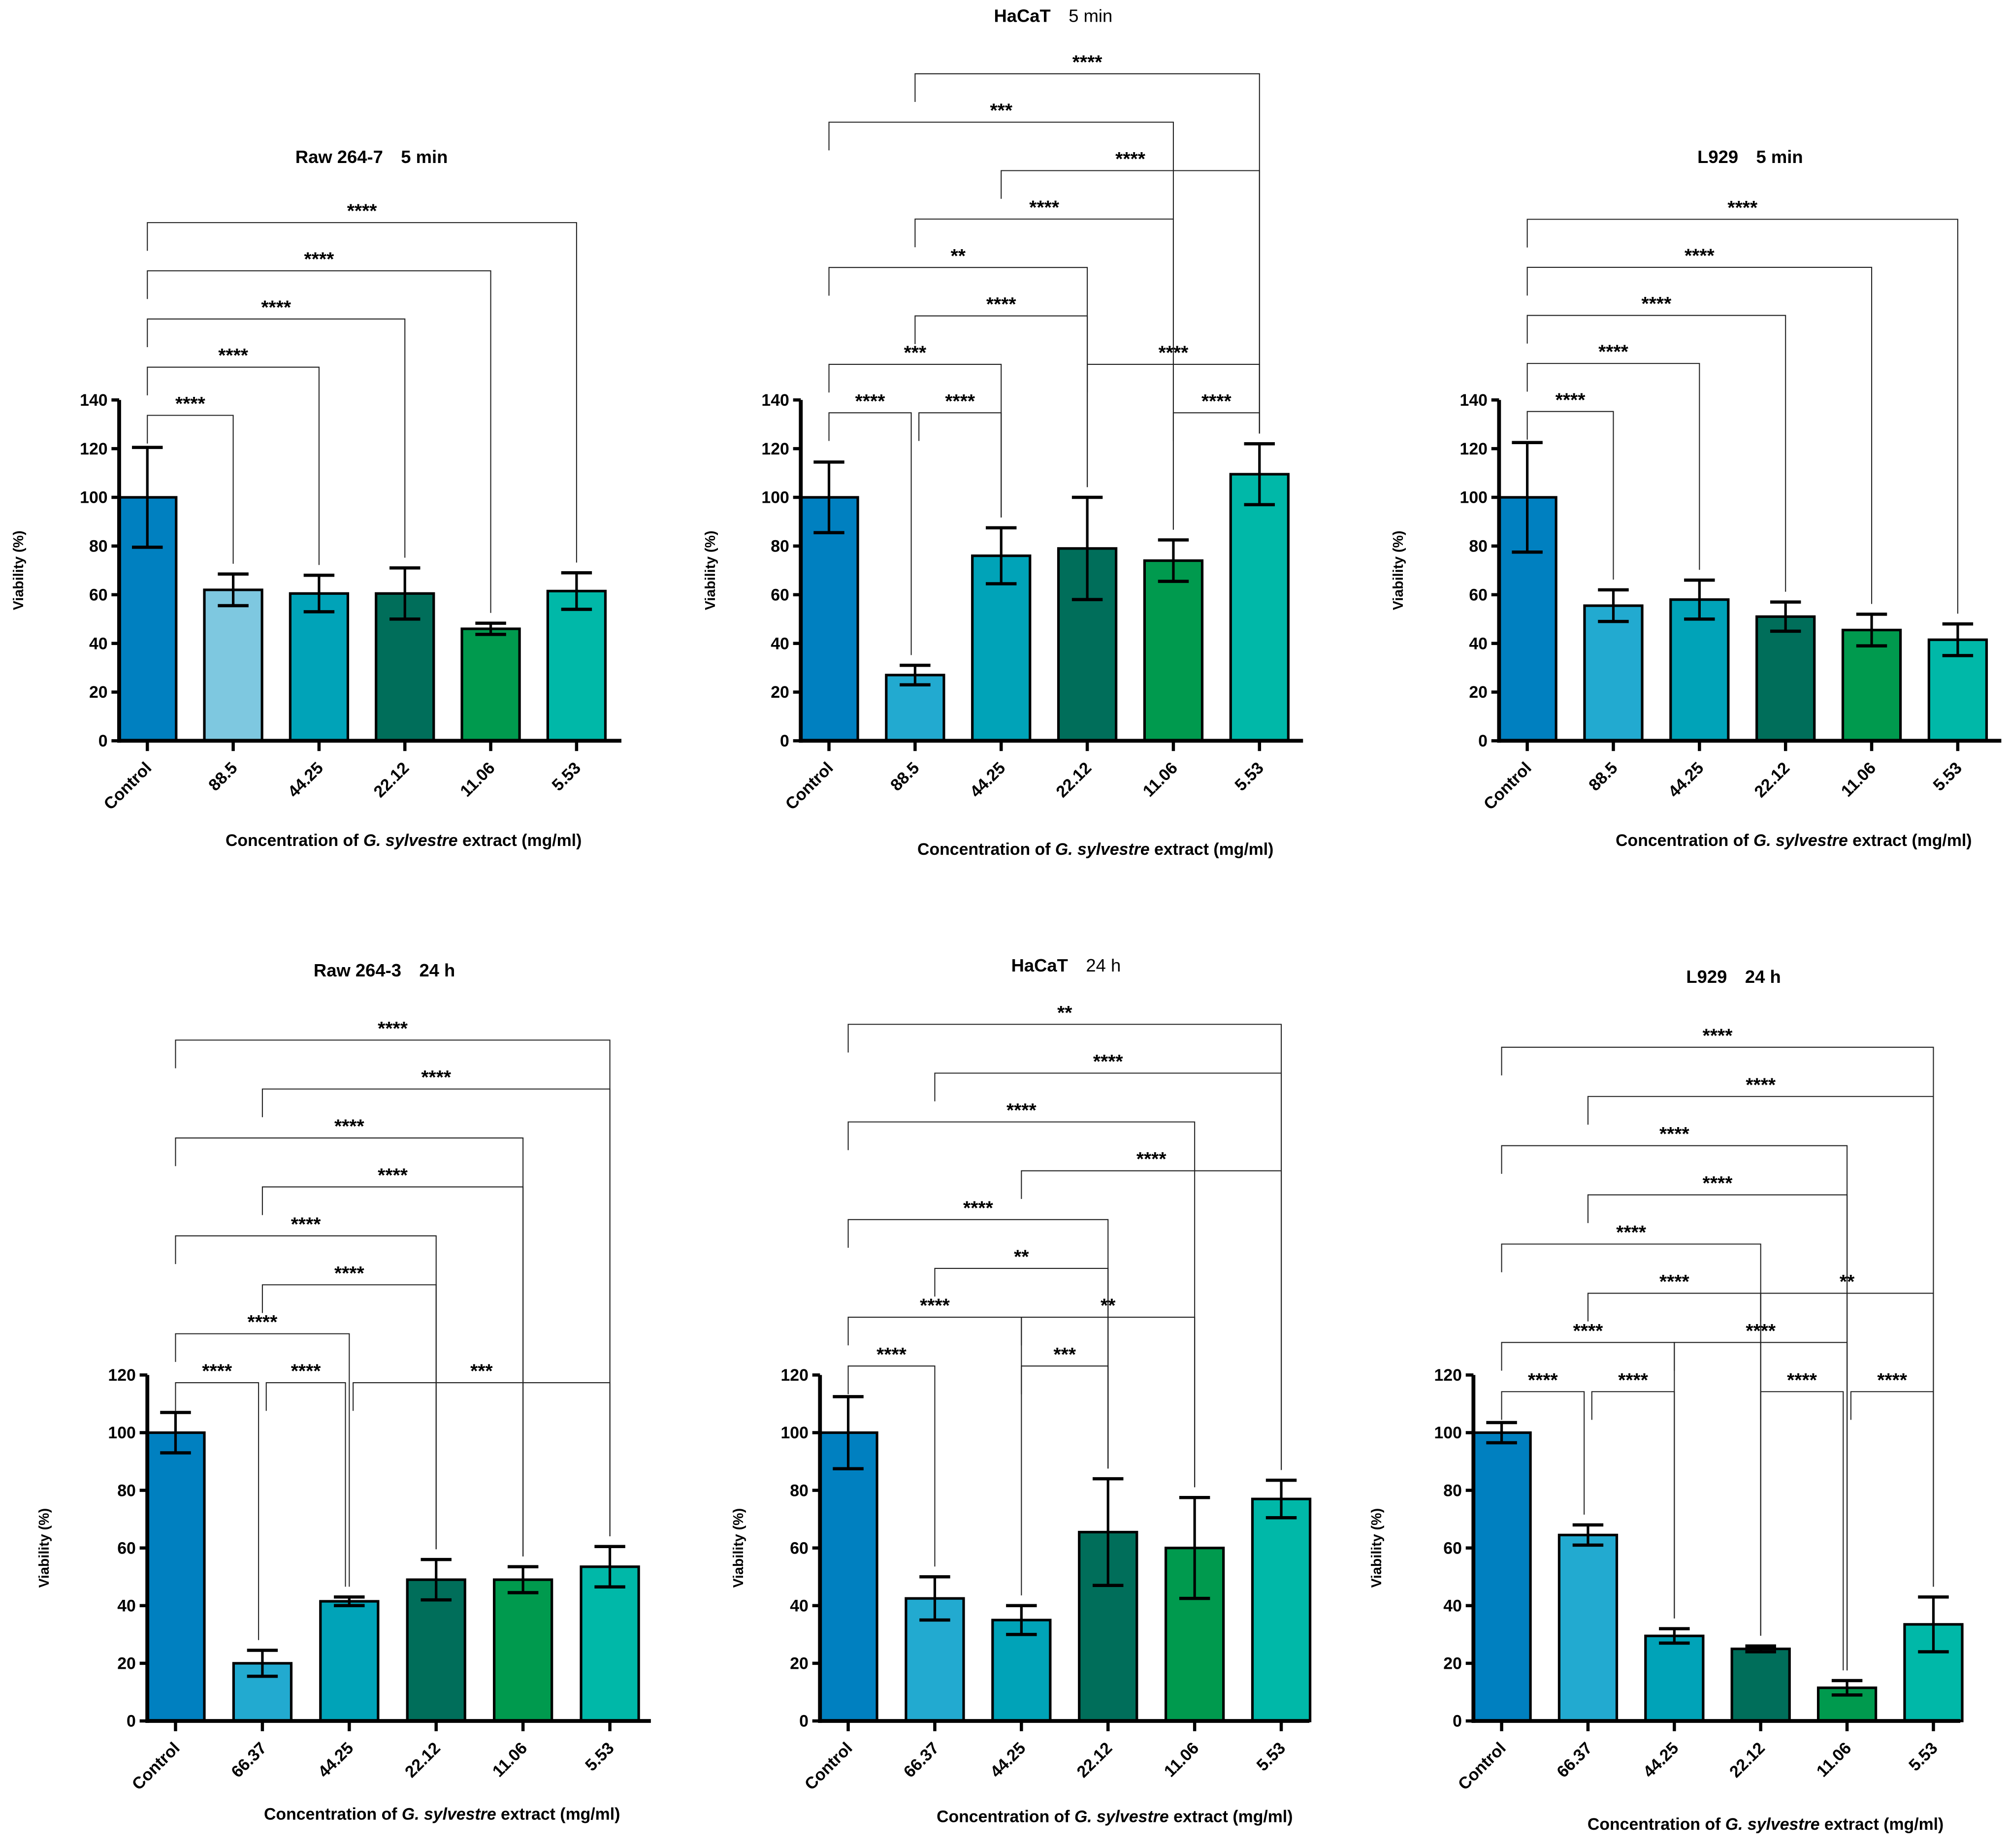  I want to click on x-axis-label-pre: Concentration of, so click(1684, 840).